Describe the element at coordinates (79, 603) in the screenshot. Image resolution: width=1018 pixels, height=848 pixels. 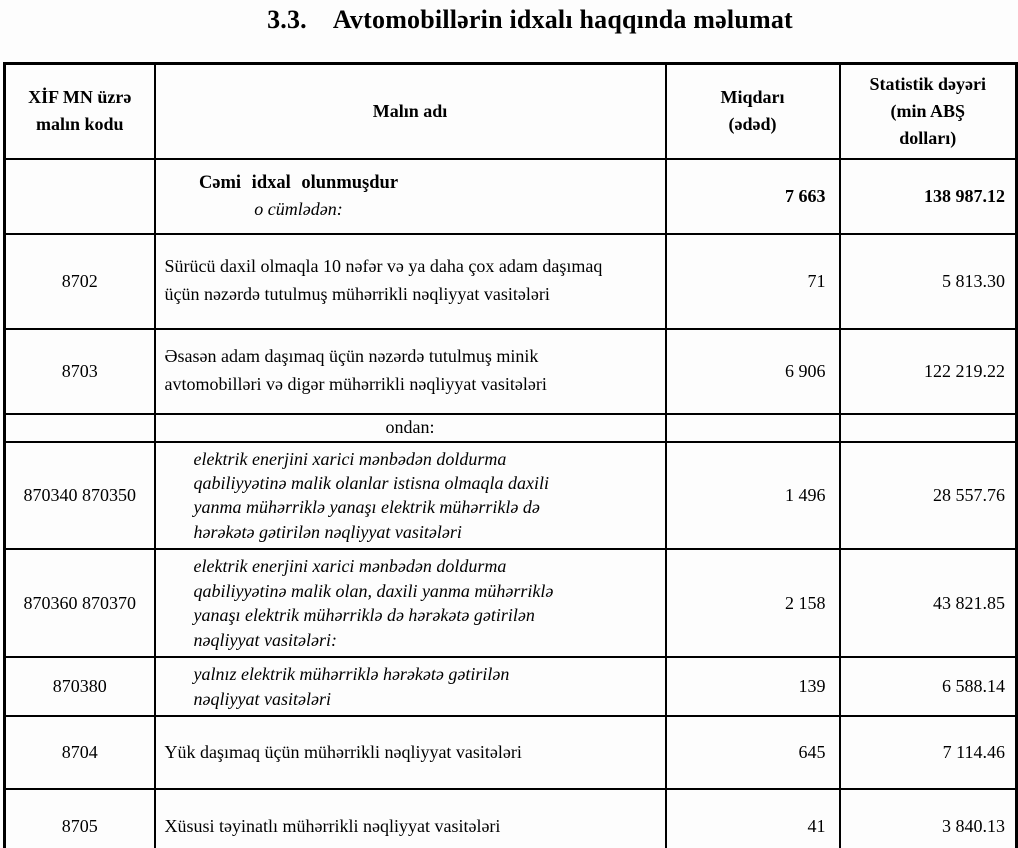
I see `code-cell: 870360 870370` at that location.